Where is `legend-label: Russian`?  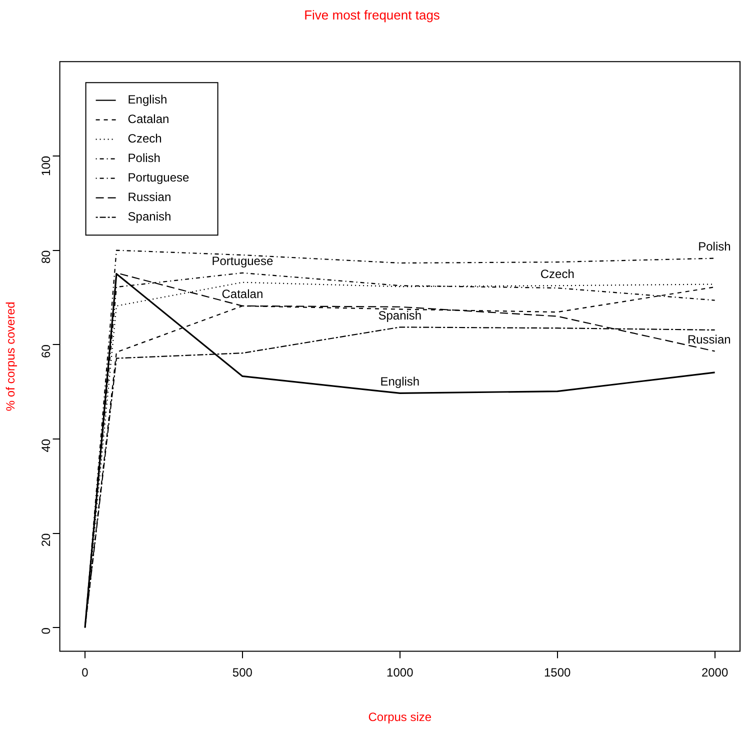
legend-label: Russian is located at coordinates (150, 197).